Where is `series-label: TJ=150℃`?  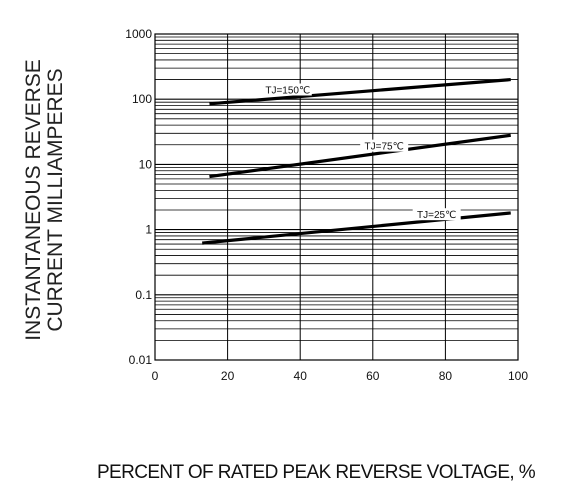 series-label: TJ=150℃ is located at coordinates (287, 91).